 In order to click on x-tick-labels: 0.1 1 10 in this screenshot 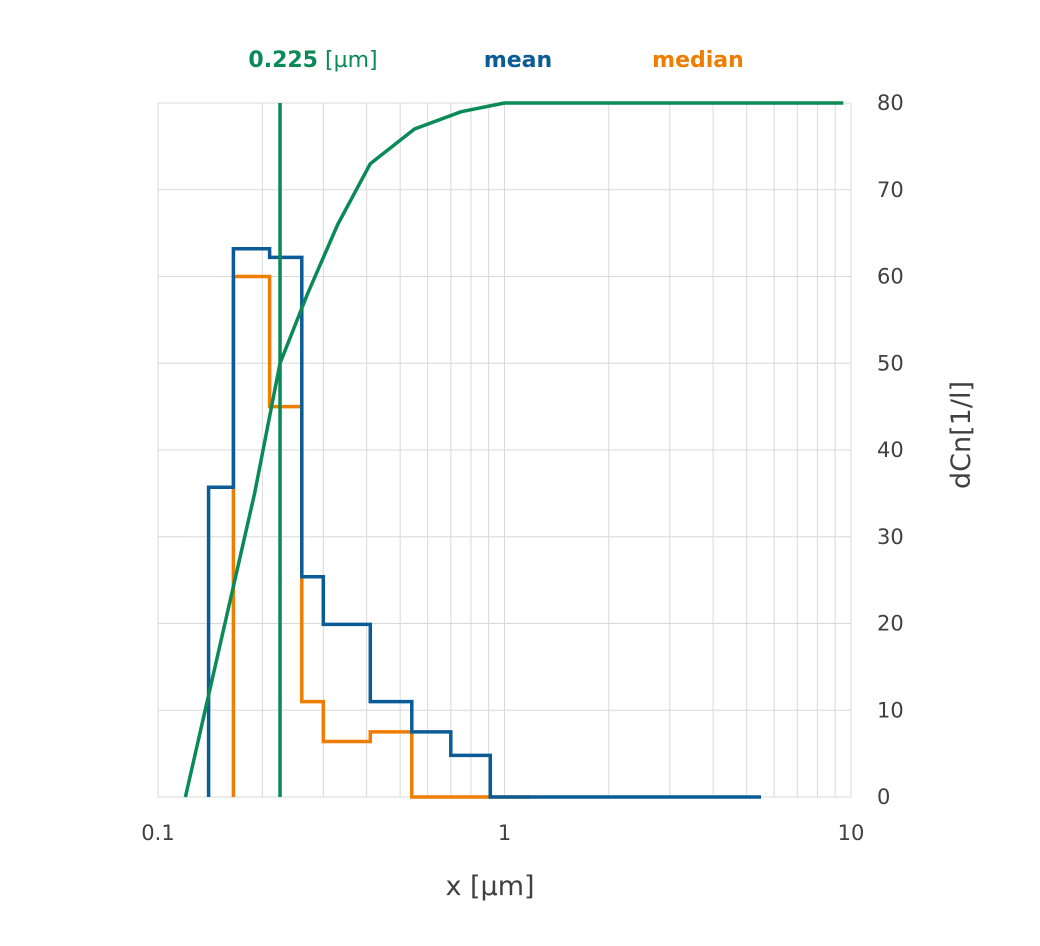, I will do `click(502, 833)`.